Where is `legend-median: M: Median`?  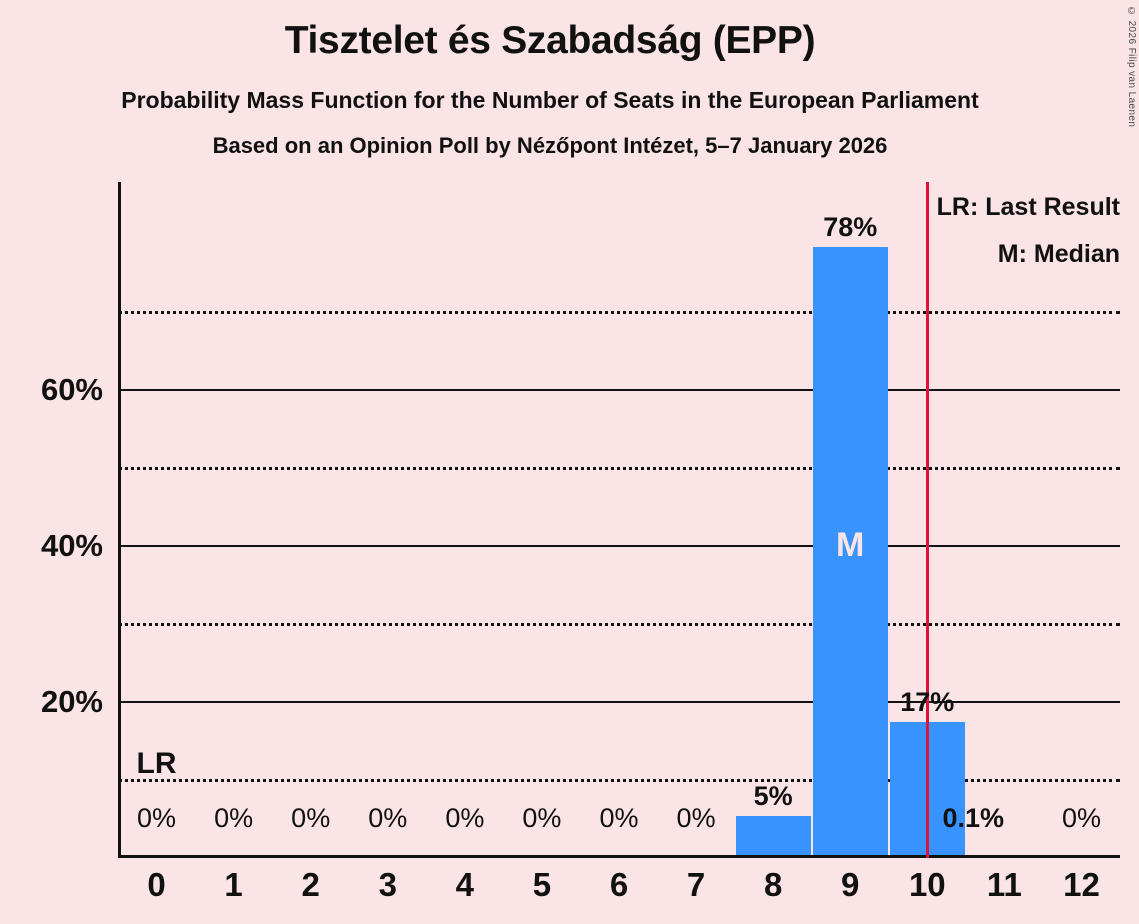
legend-median: M: Median is located at coordinates (1058, 254).